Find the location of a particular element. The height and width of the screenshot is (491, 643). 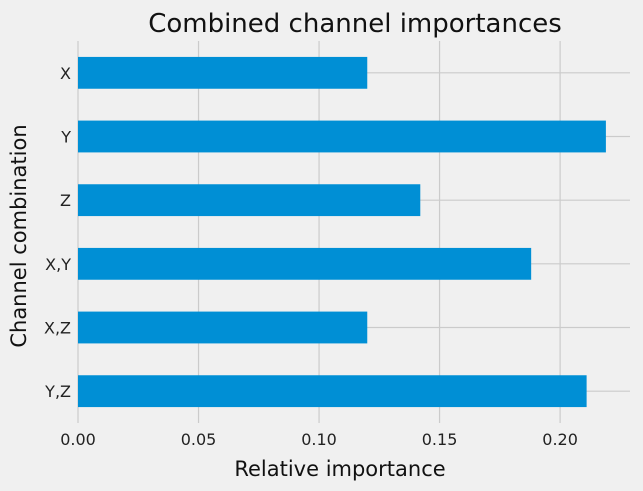

x-tick-labels: 0.00 0.05 0.10 0.15 0.20 is located at coordinates (319, 439).